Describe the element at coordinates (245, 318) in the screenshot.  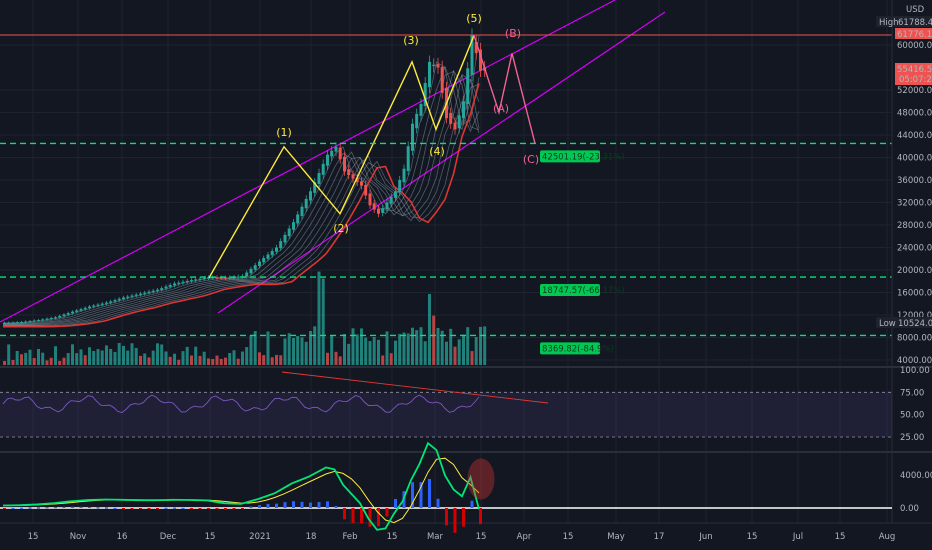
I see `volume-bars` at that location.